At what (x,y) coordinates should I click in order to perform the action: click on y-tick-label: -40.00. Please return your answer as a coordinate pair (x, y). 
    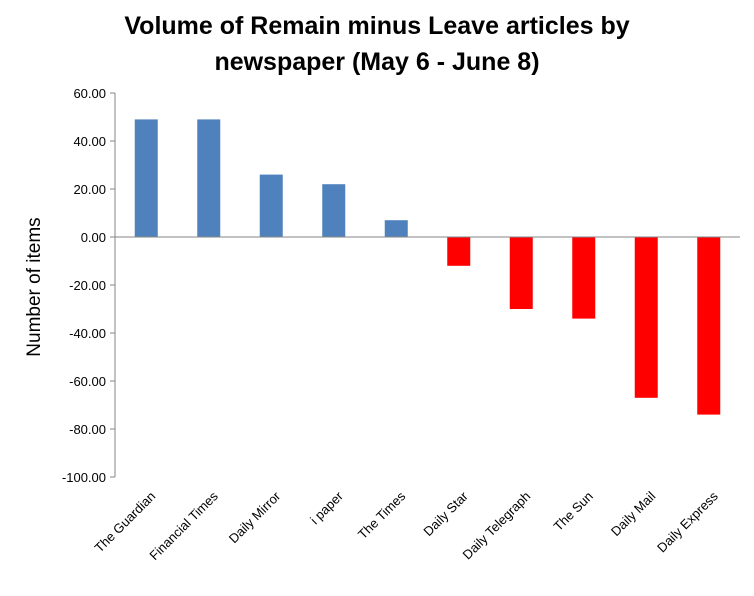
    Looking at the image, I should click on (87, 333).